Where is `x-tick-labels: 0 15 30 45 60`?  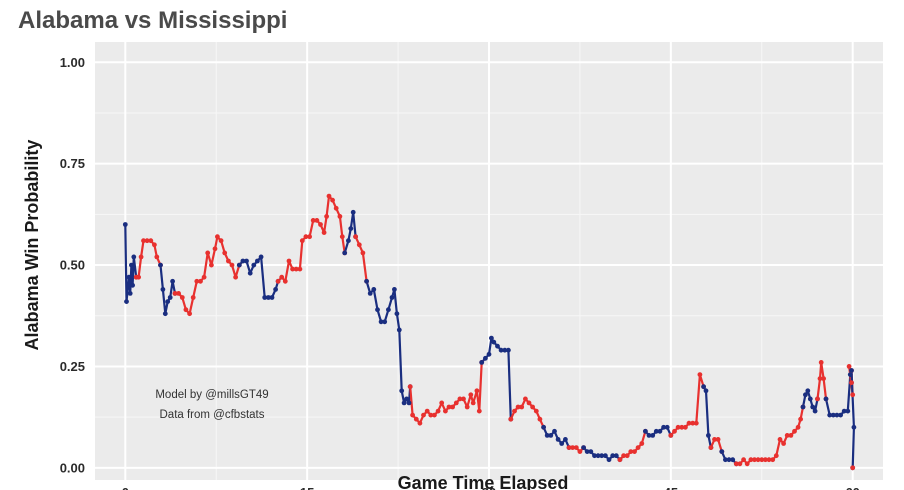 x-tick-labels: 0 15 30 45 60 is located at coordinates (491, 487).